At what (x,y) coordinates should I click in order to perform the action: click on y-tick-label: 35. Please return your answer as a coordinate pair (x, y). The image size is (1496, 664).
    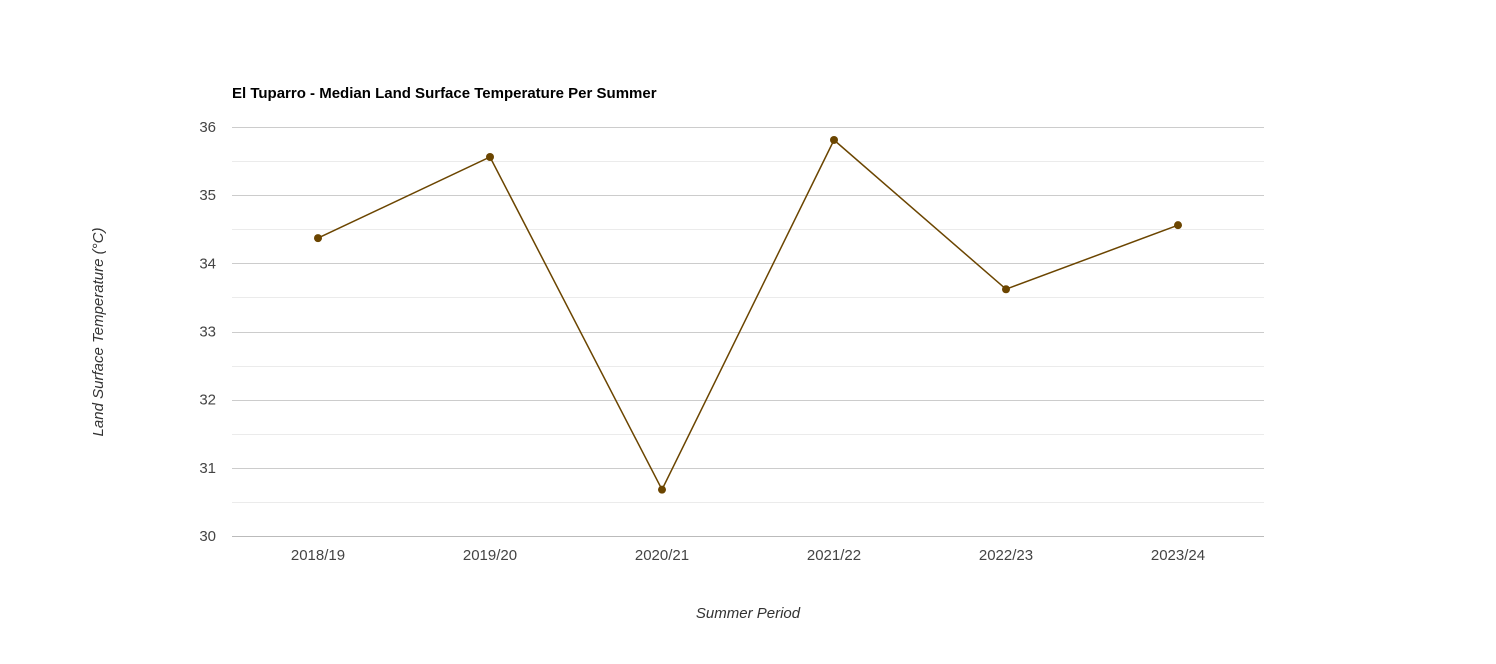
    Looking at the image, I should click on (207, 195).